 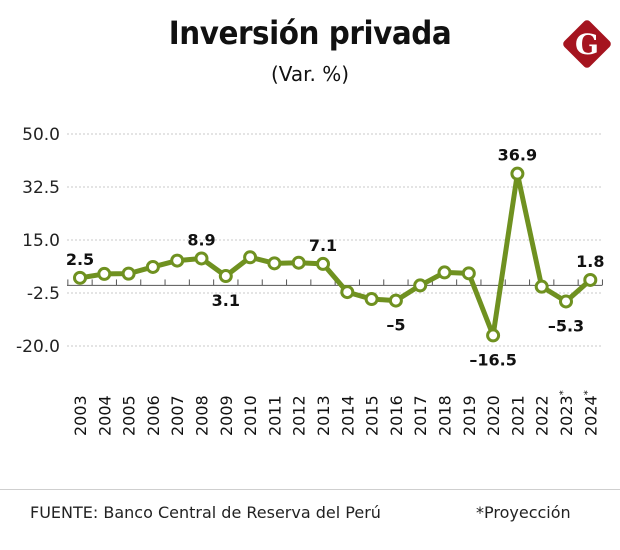 I want to click on x-tick-label: 2007, so click(x=177, y=415).